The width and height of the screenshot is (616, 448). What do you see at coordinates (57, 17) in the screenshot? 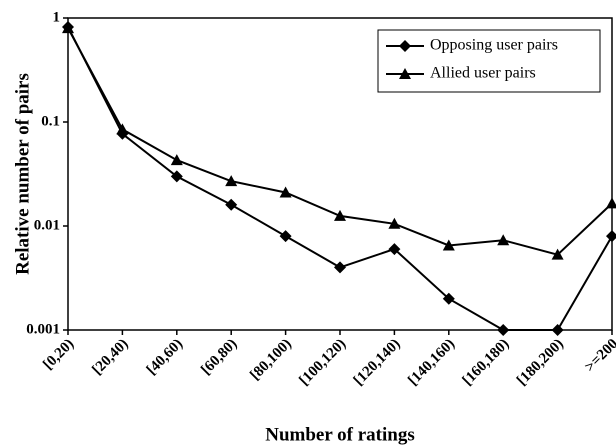
I see `y-tick-label: 1` at bounding box center [57, 17].